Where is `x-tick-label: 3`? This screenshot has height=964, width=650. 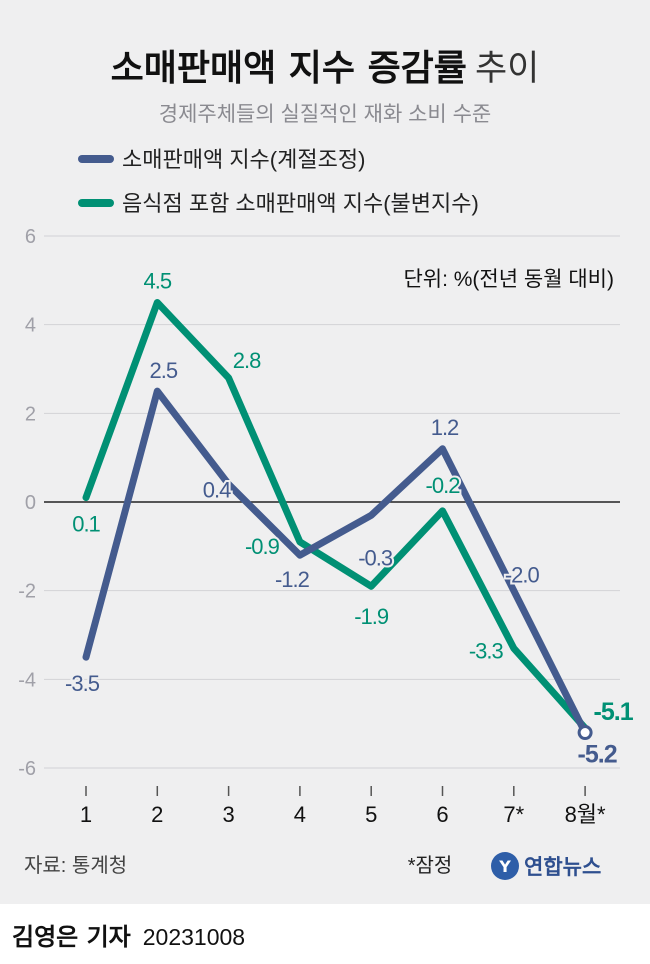 x-tick-label: 3 is located at coordinates (228, 814).